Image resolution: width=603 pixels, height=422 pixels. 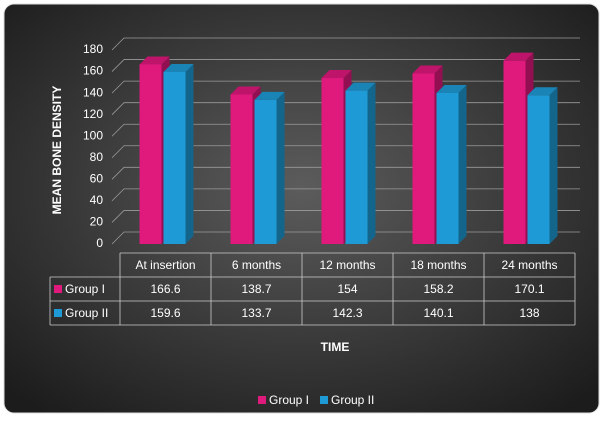 What do you see at coordinates (57, 150) in the screenshot?
I see `y-axis-label: MEAN BONE DENSITY` at bounding box center [57, 150].